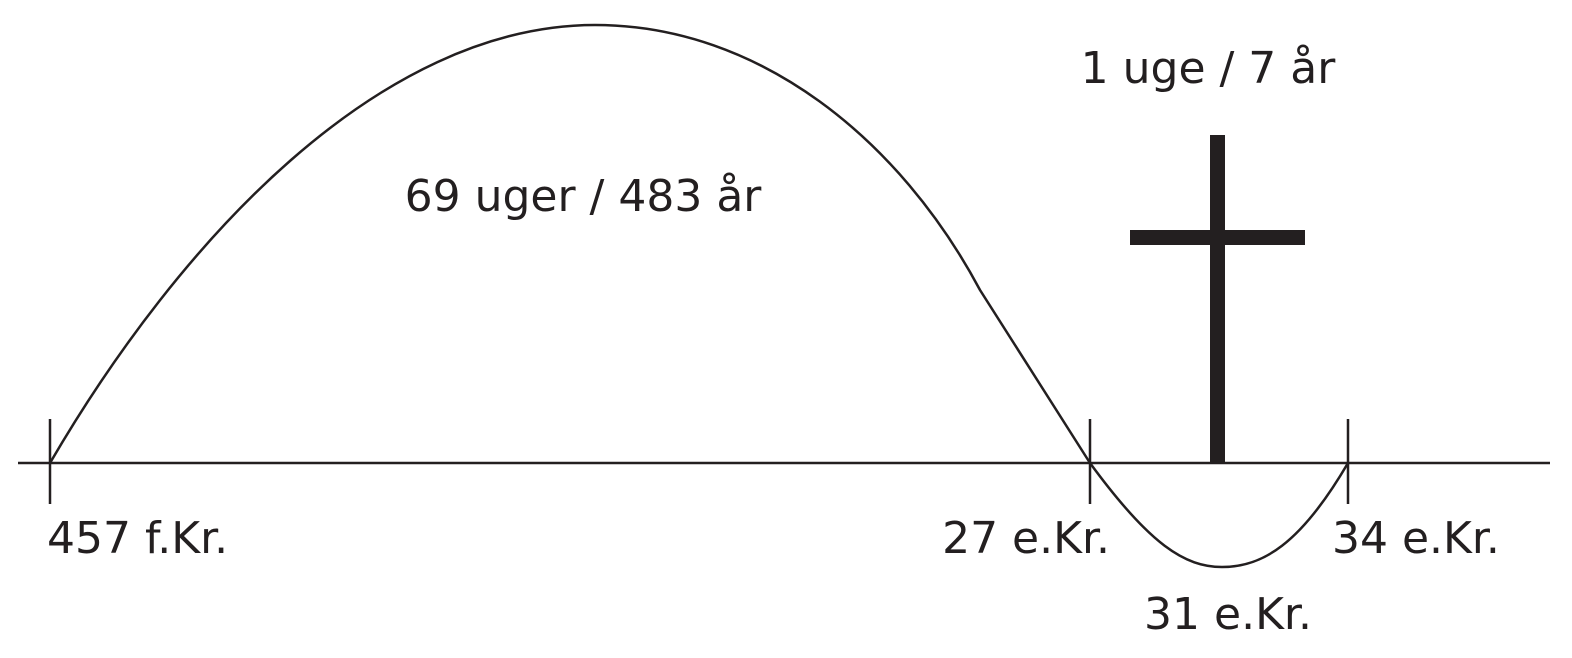  I want to click on cross-icon, so click(1217, 299).